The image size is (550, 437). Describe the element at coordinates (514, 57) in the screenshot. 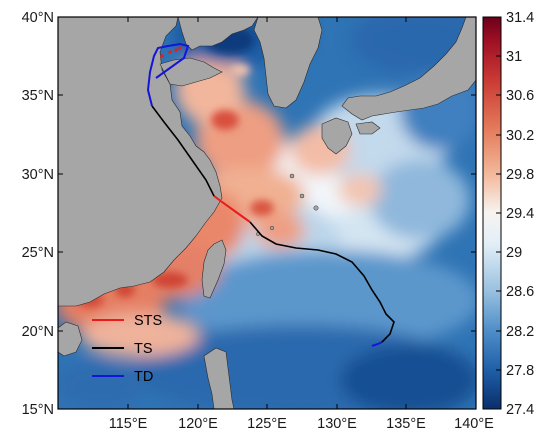

I see `colorbar-tick-31: 31` at that location.